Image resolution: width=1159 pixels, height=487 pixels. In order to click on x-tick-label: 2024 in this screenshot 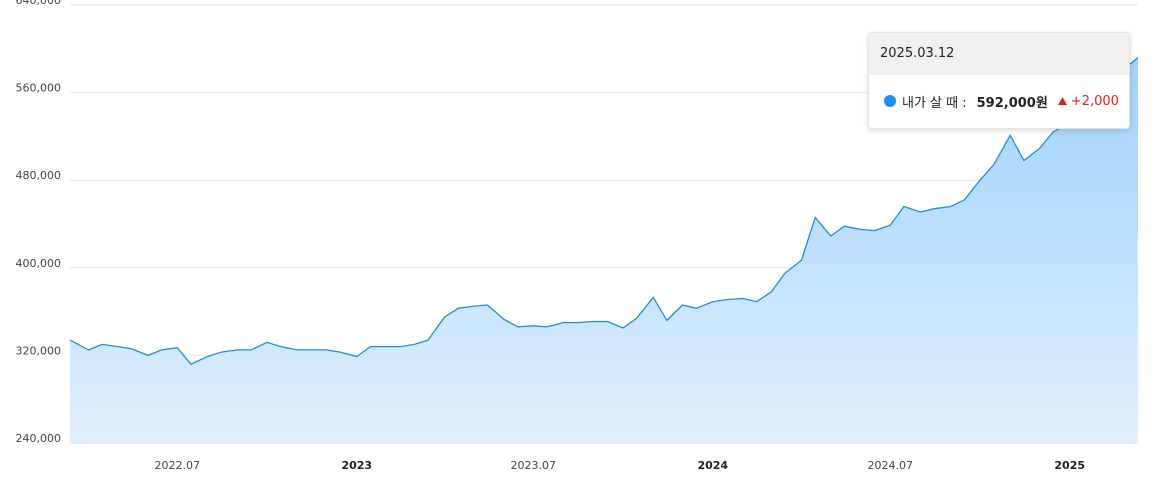, I will do `click(712, 465)`.